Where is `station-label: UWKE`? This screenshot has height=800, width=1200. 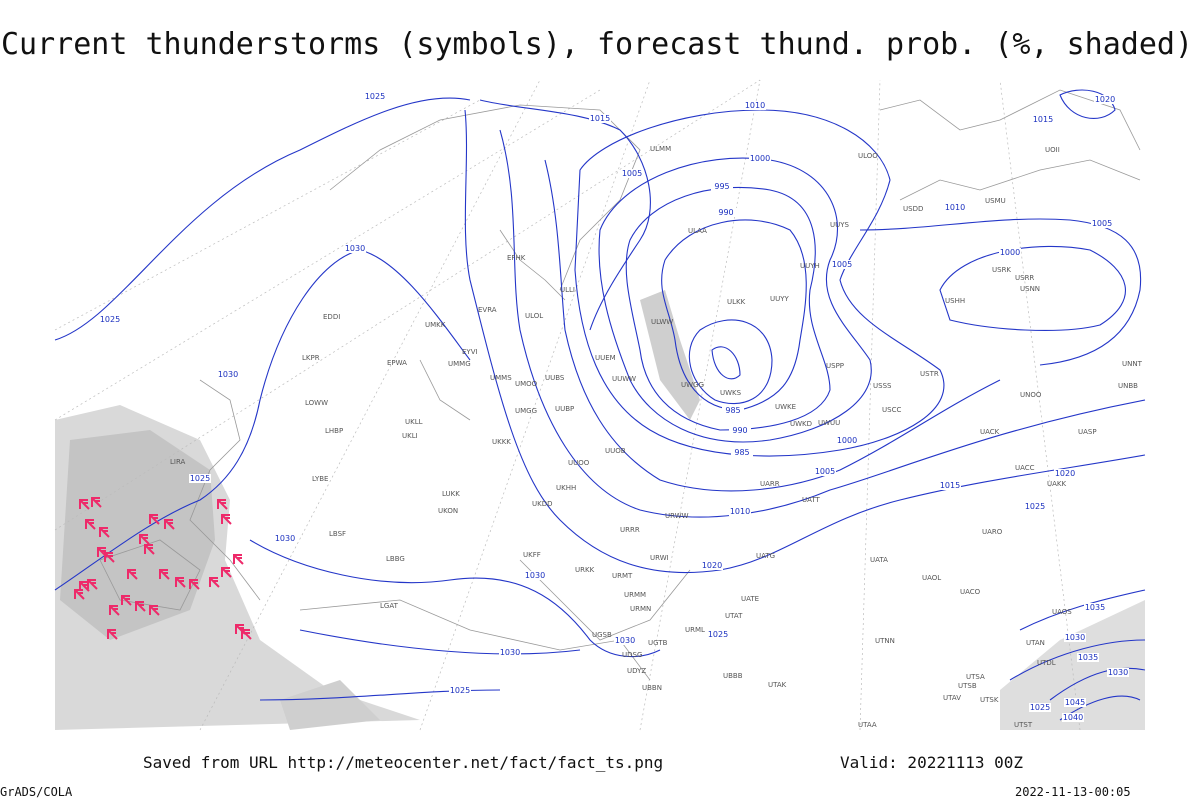
station-label: UWKE is located at coordinates (785, 407).